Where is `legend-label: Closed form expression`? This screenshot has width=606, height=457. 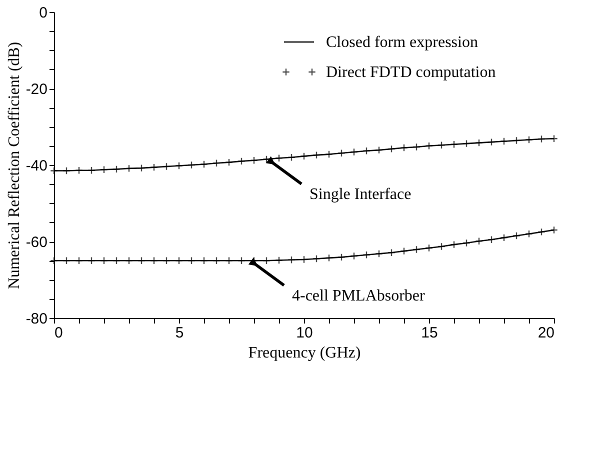 legend-label: Closed form expression is located at coordinates (402, 42).